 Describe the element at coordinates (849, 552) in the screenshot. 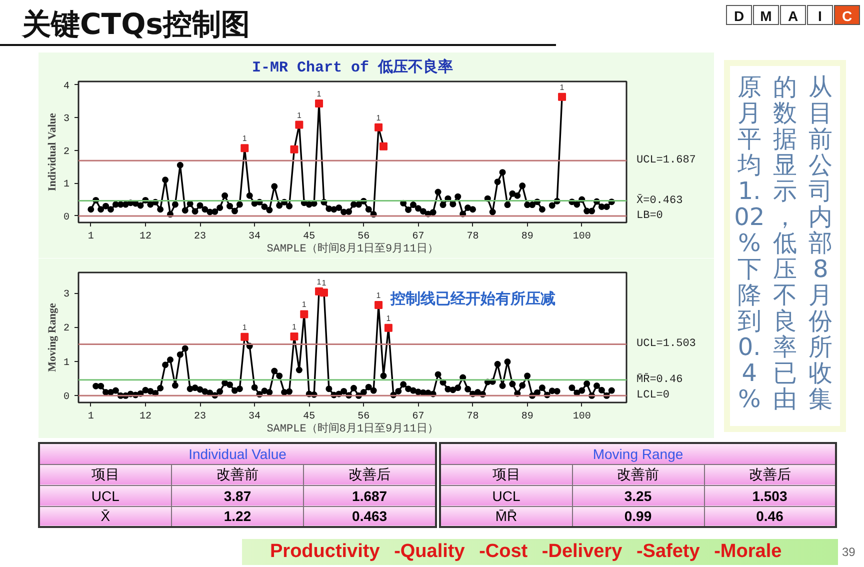

I see `text: 39` at that location.